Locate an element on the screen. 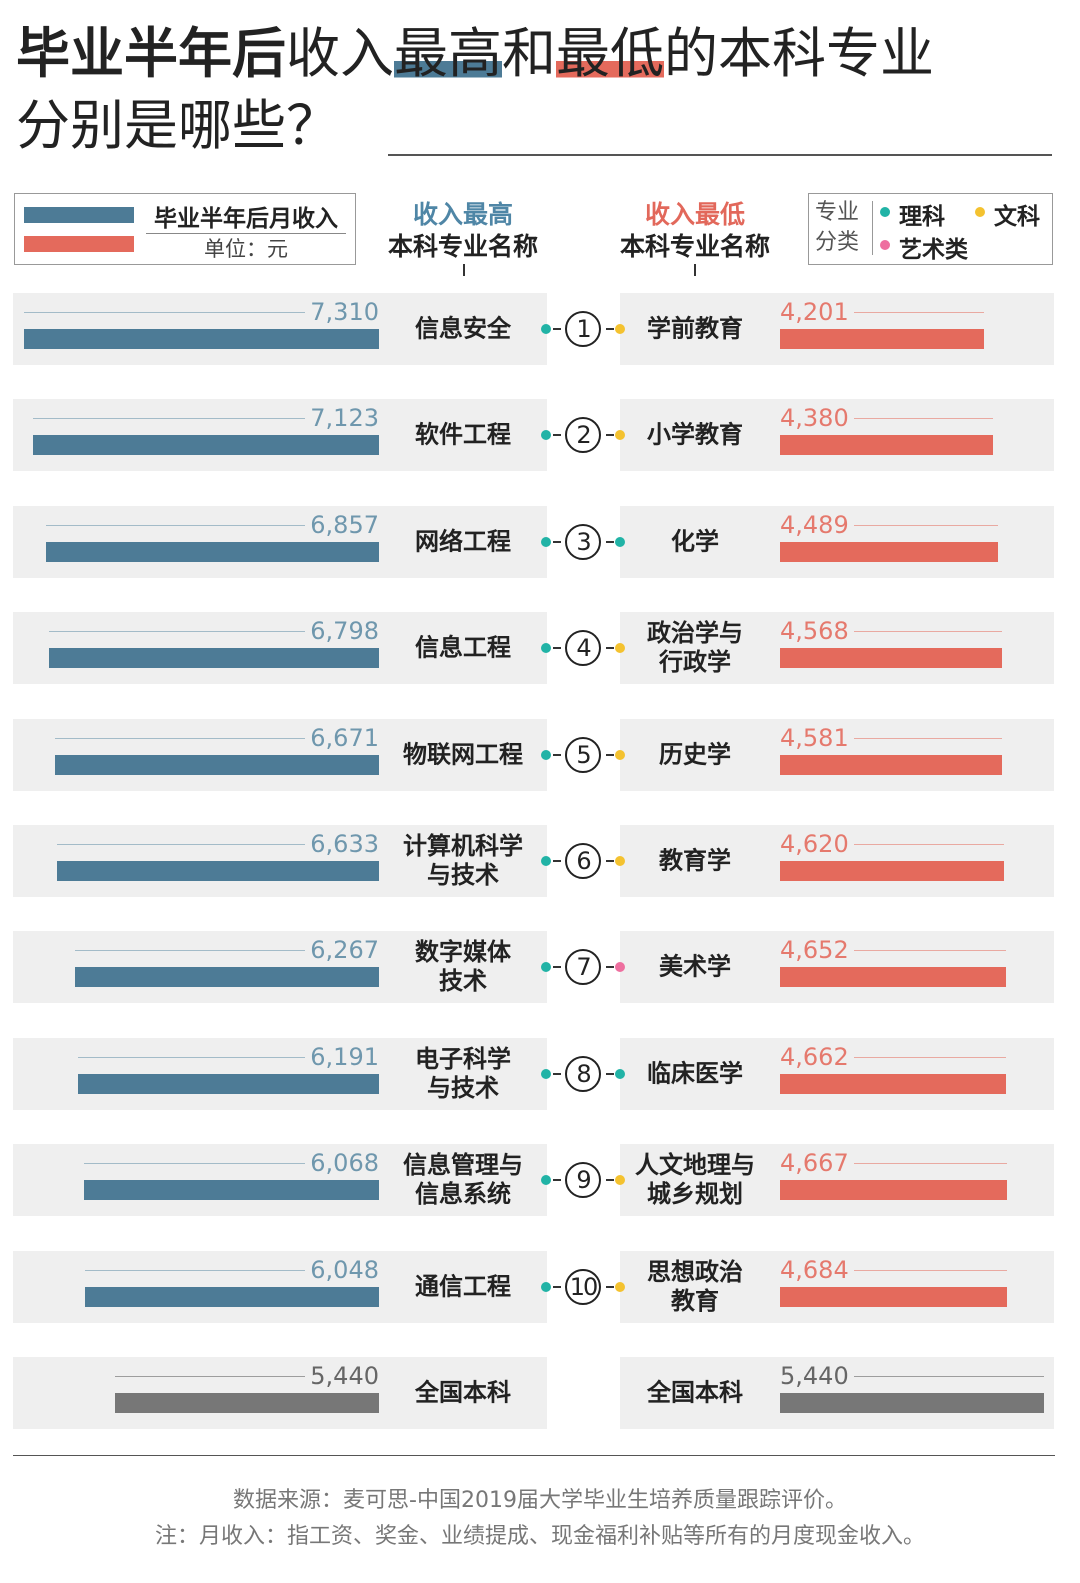 The width and height of the screenshot is (1080, 1583). category-label: 网络工程 is located at coordinates (463, 541).